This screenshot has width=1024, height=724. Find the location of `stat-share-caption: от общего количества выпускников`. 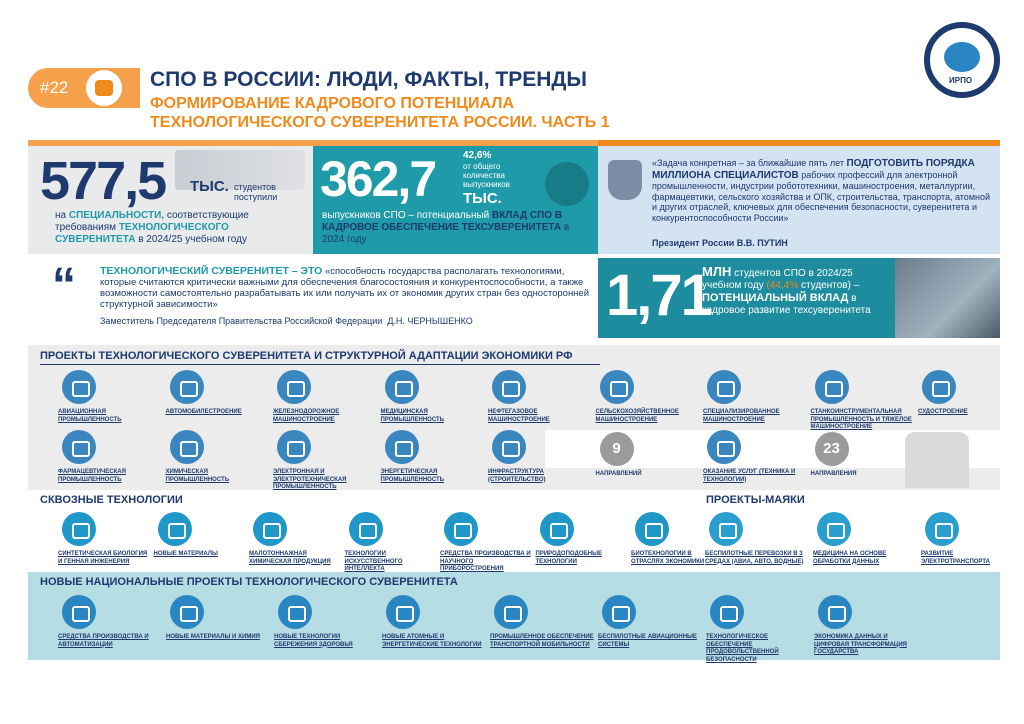

stat-share-caption: от общего количества выпускников is located at coordinates (486, 175).